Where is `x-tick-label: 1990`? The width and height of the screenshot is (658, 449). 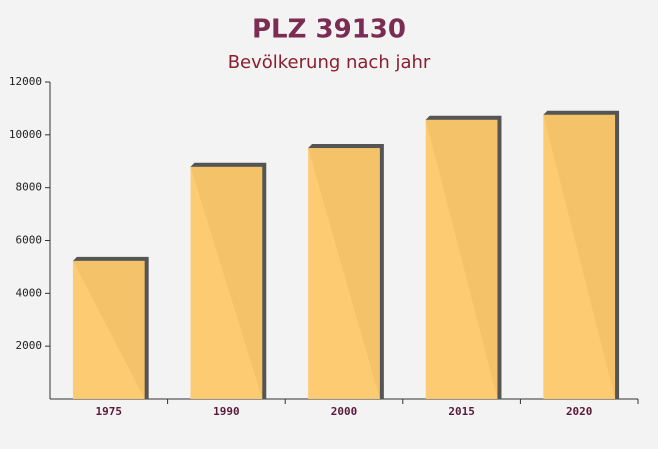
x-tick-label: 1990 is located at coordinates (226, 411).